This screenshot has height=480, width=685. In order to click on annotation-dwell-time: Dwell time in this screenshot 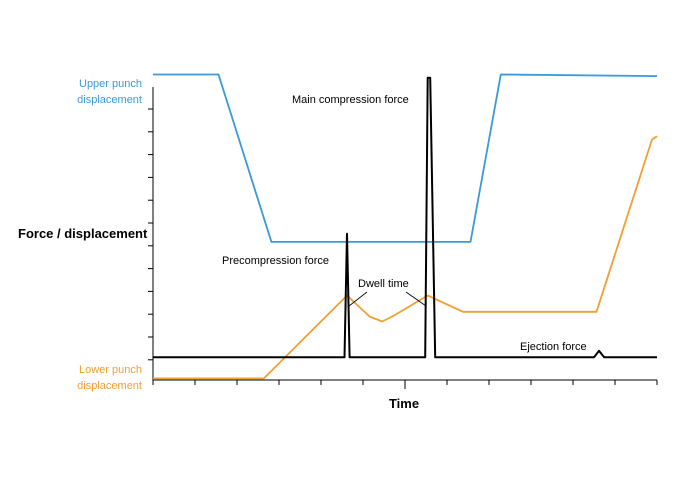, I will do `click(383, 284)`.